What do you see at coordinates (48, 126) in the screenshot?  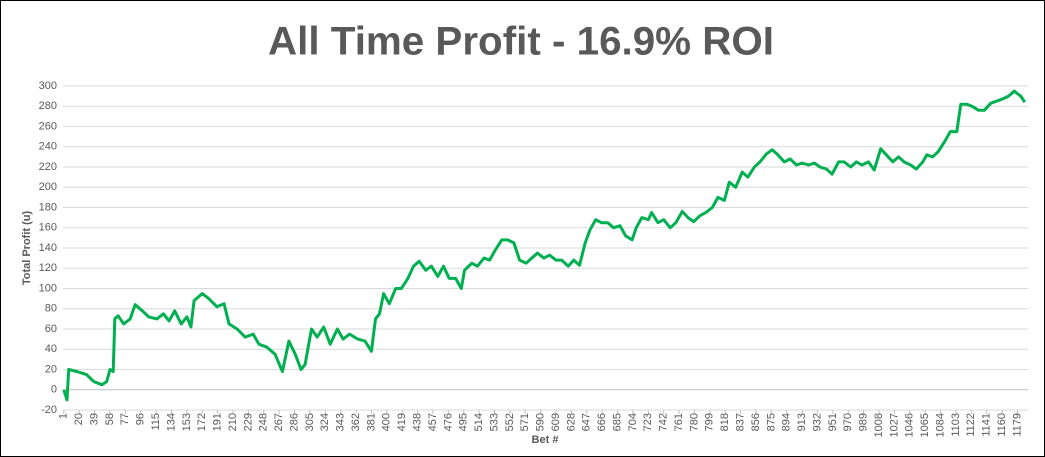 I see `y-tick-label: 260` at bounding box center [48, 126].